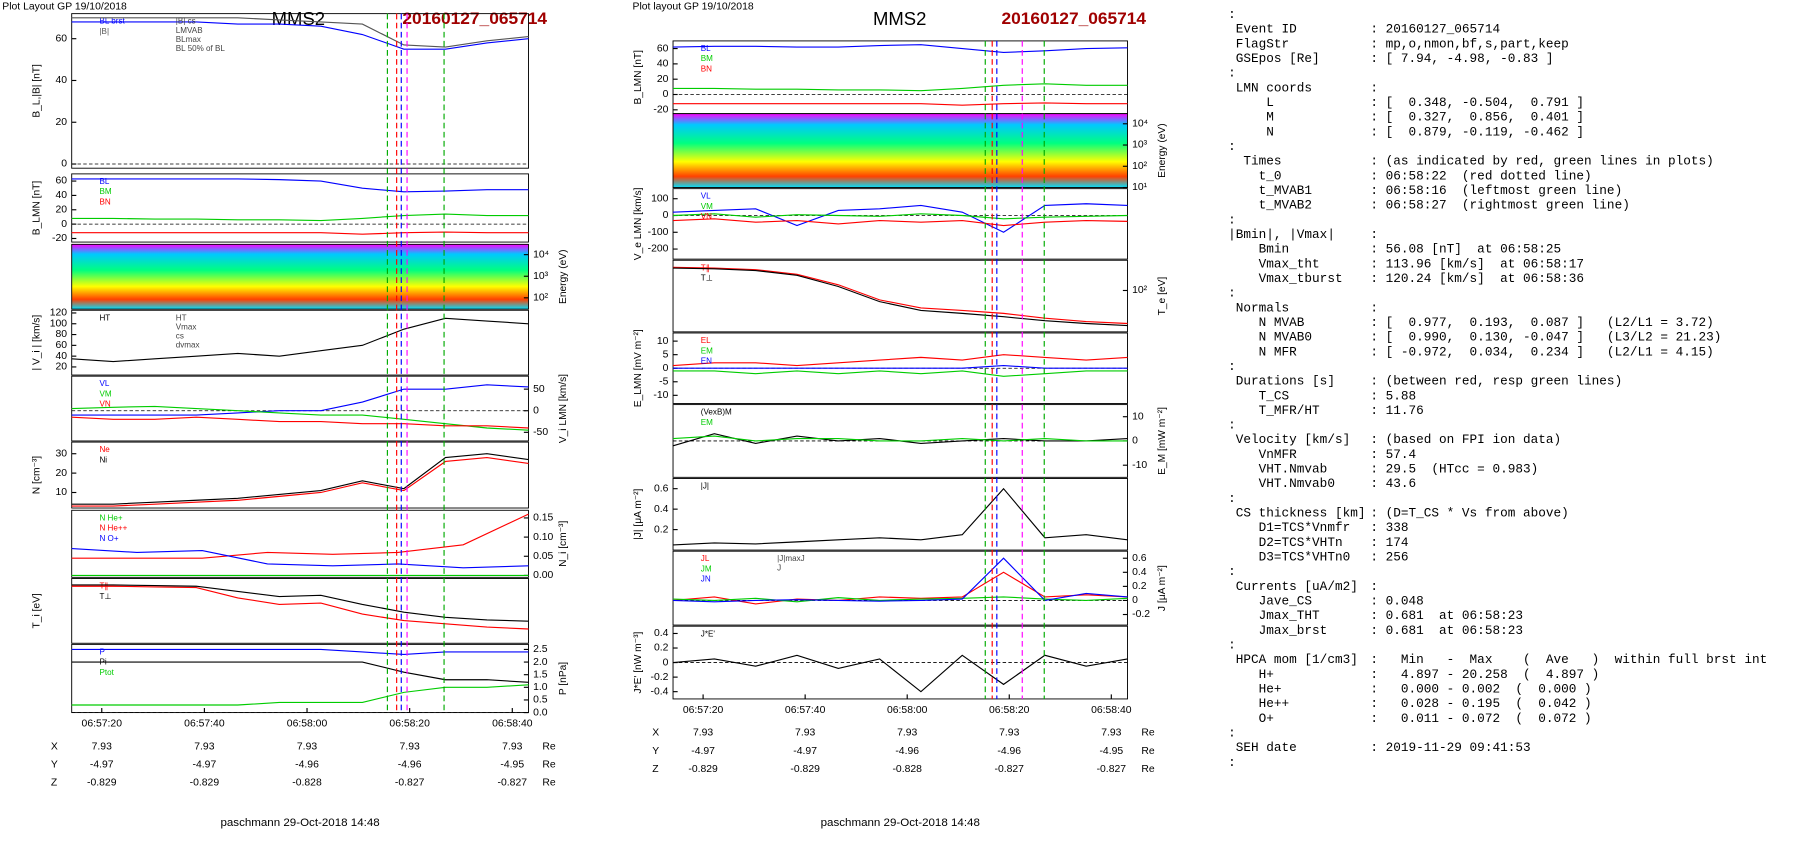 The image size is (1804, 841). What do you see at coordinates (706, 68) in the screenshot?
I see `legend-entry: BN` at bounding box center [706, 68].